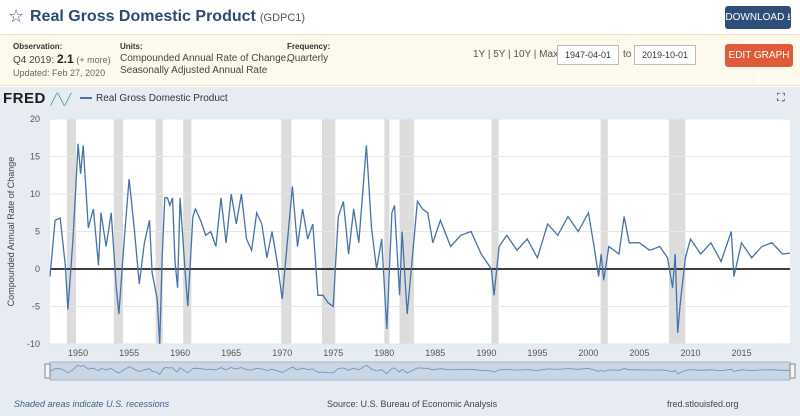 The width and height of the screenshot is (800, 416). I want to click on y-tick-label-0: 0, so click(37, 269).